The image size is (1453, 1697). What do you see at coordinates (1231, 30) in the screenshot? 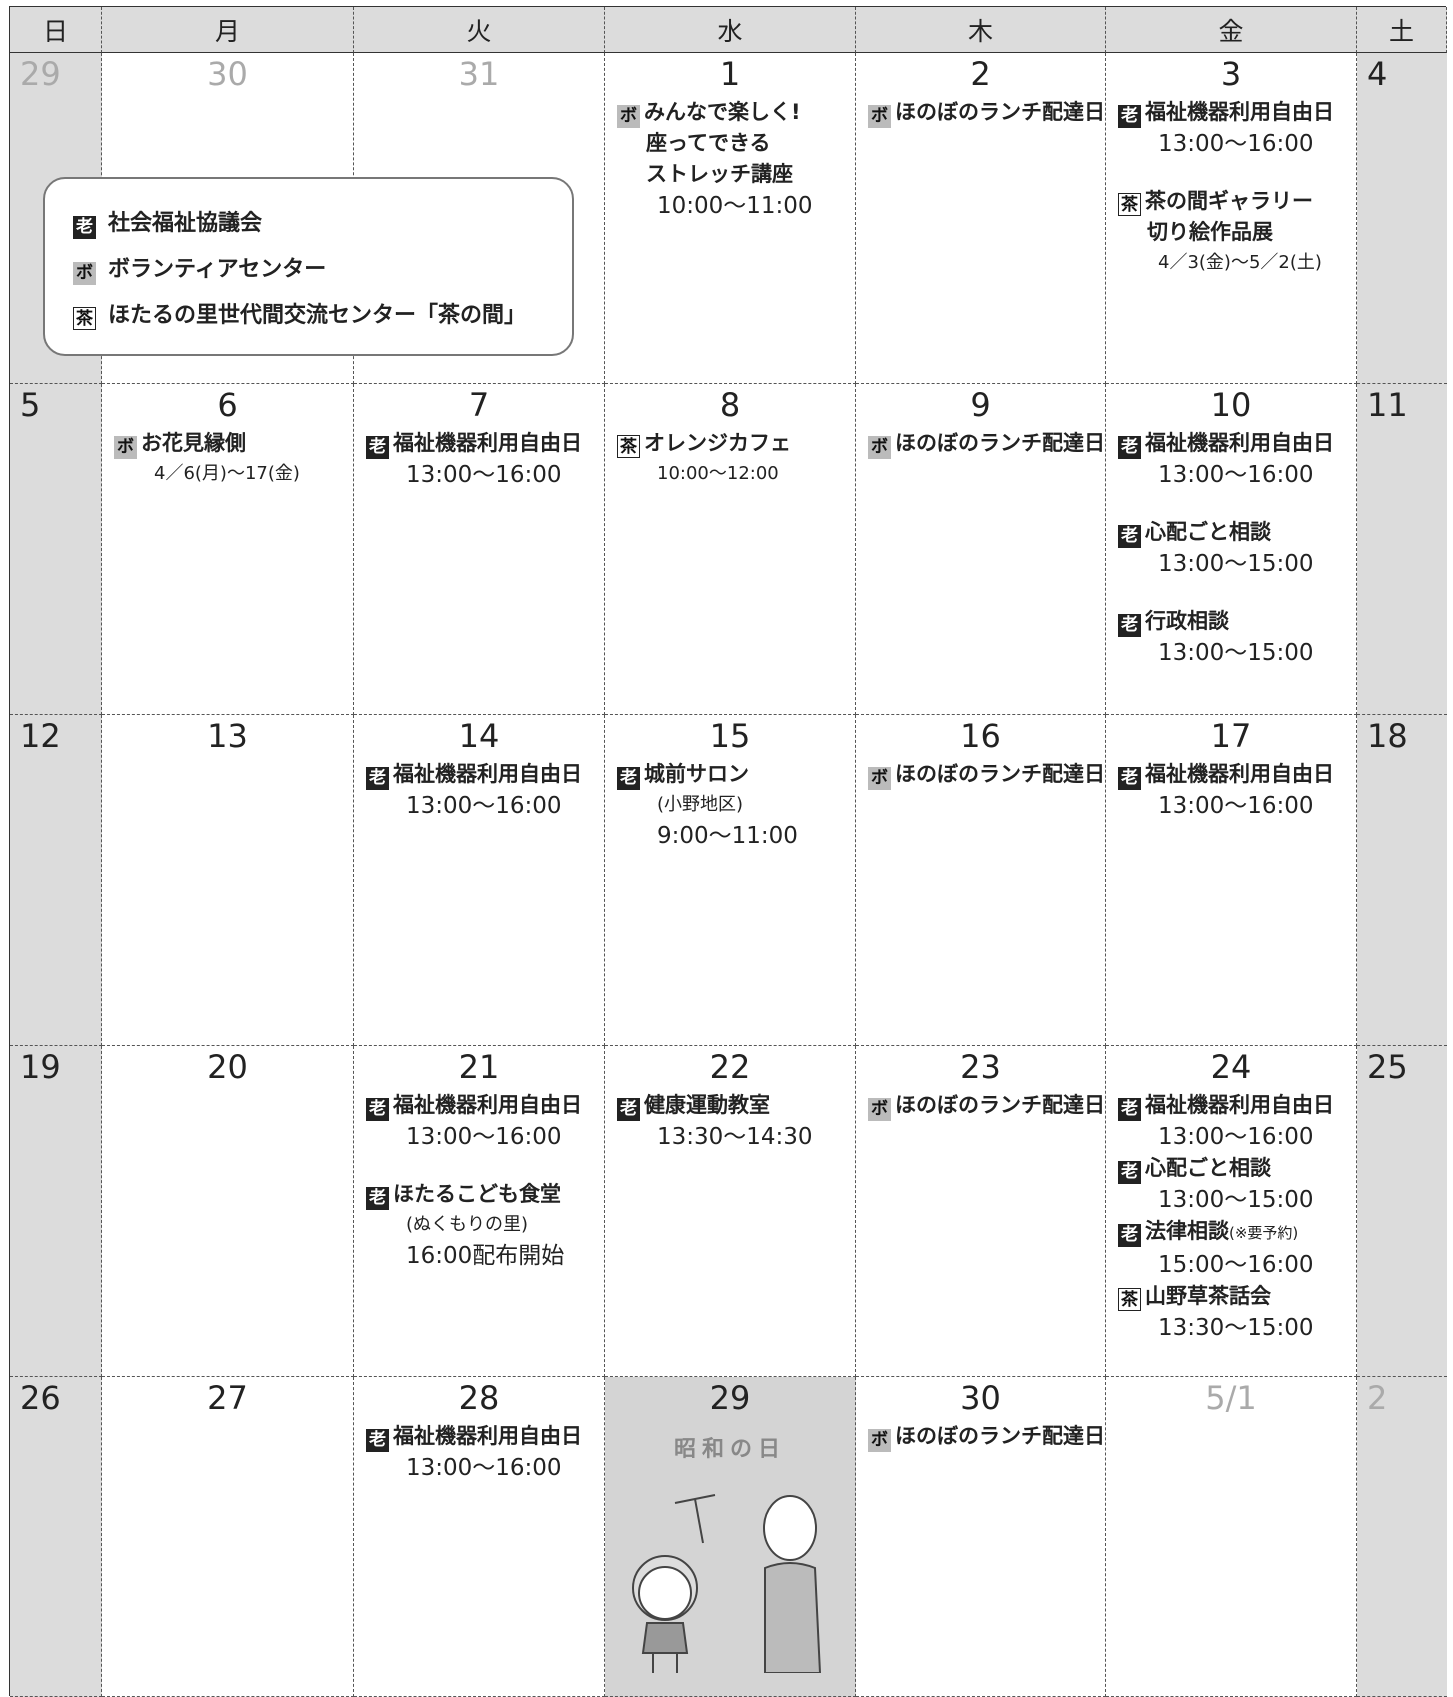
I see `day-header: 金` at bounding box center [1231, 30].